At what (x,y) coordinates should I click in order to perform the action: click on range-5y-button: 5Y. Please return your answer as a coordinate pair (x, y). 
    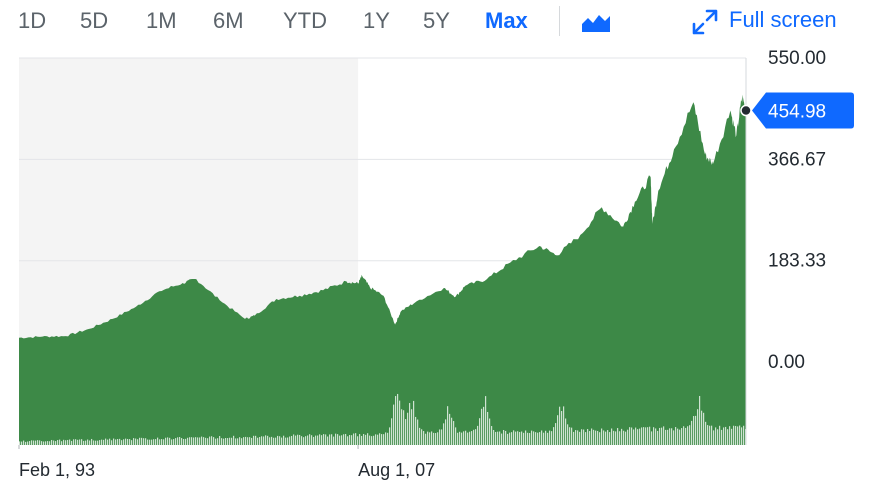
    Looking at the image, I should click on (436, 20).